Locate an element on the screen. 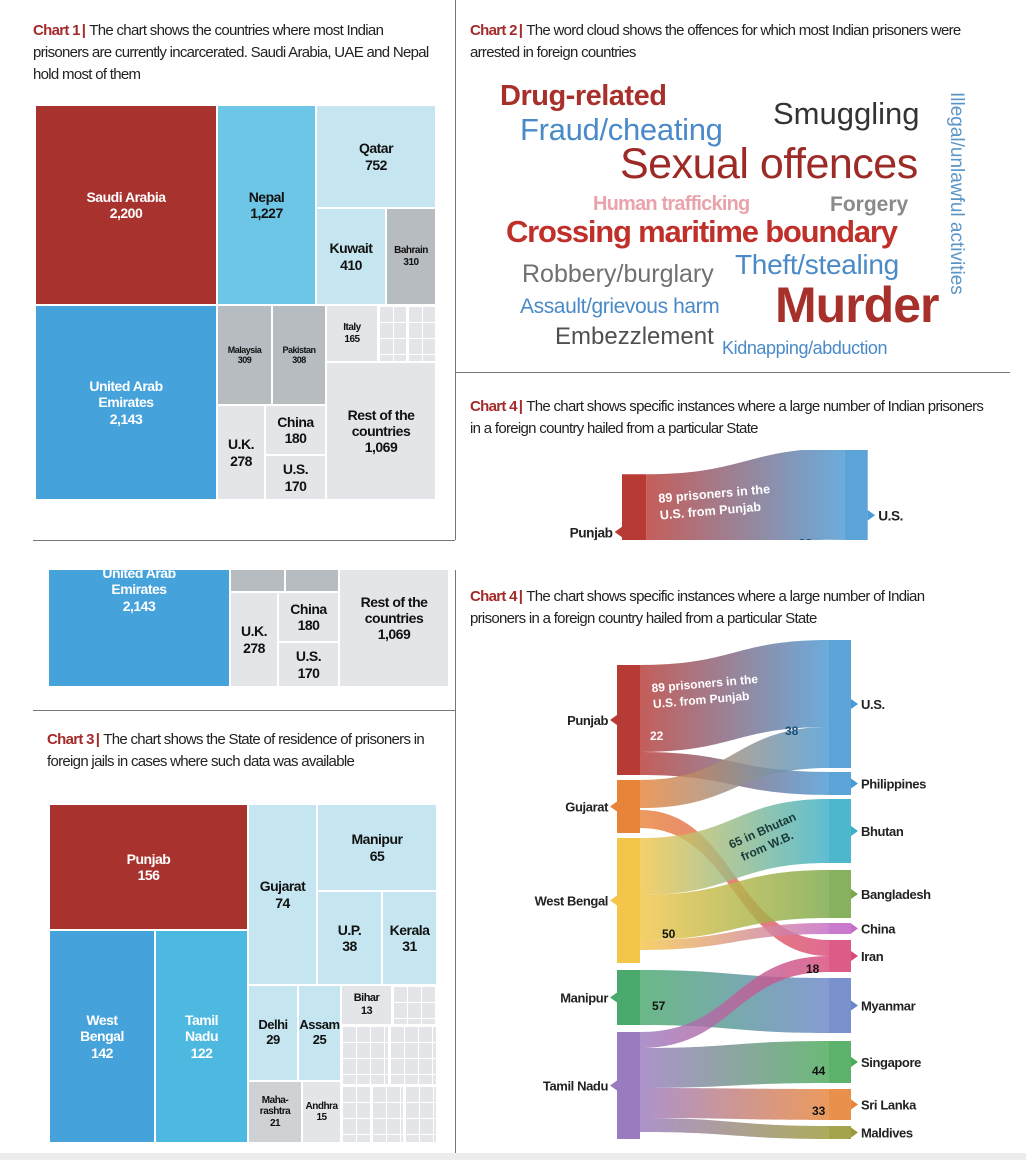 This screenshot has height=1160, width=1026. treemap-cell-content: Italy 165 is located at coordinates (352, 333).